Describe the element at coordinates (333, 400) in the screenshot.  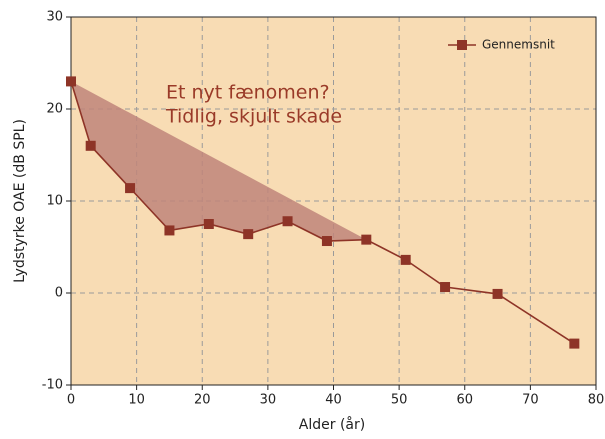
I see `x-tick-label: 40` at that location.